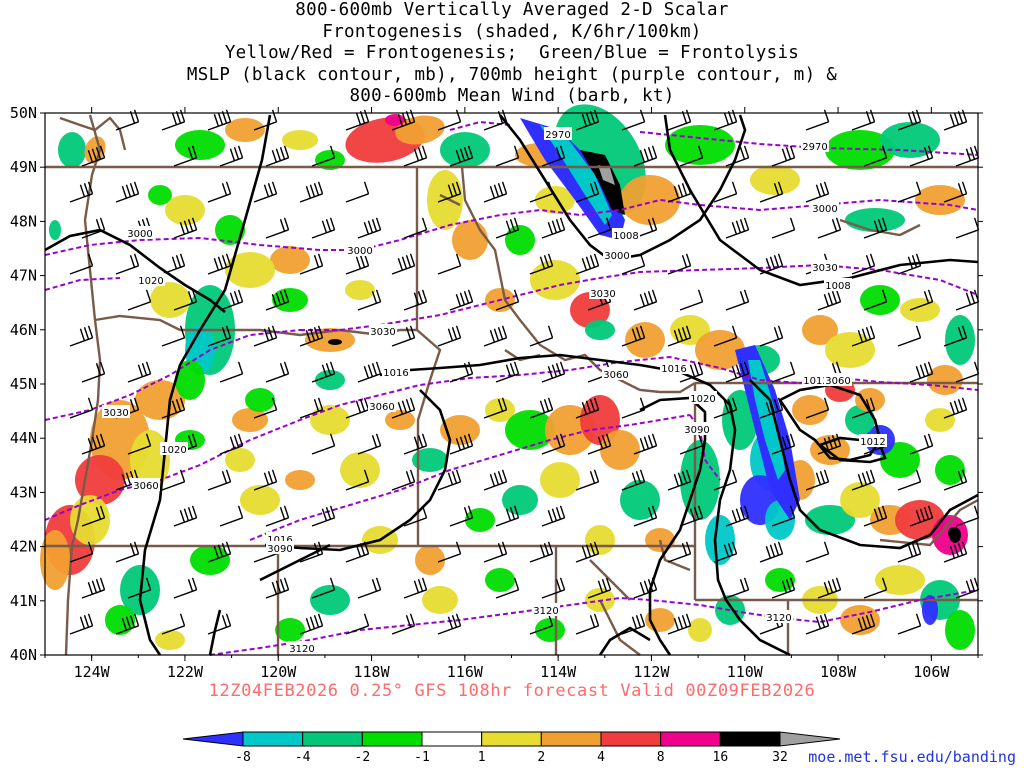  I want to click on height-label-13: 3060, so click(838, 380).